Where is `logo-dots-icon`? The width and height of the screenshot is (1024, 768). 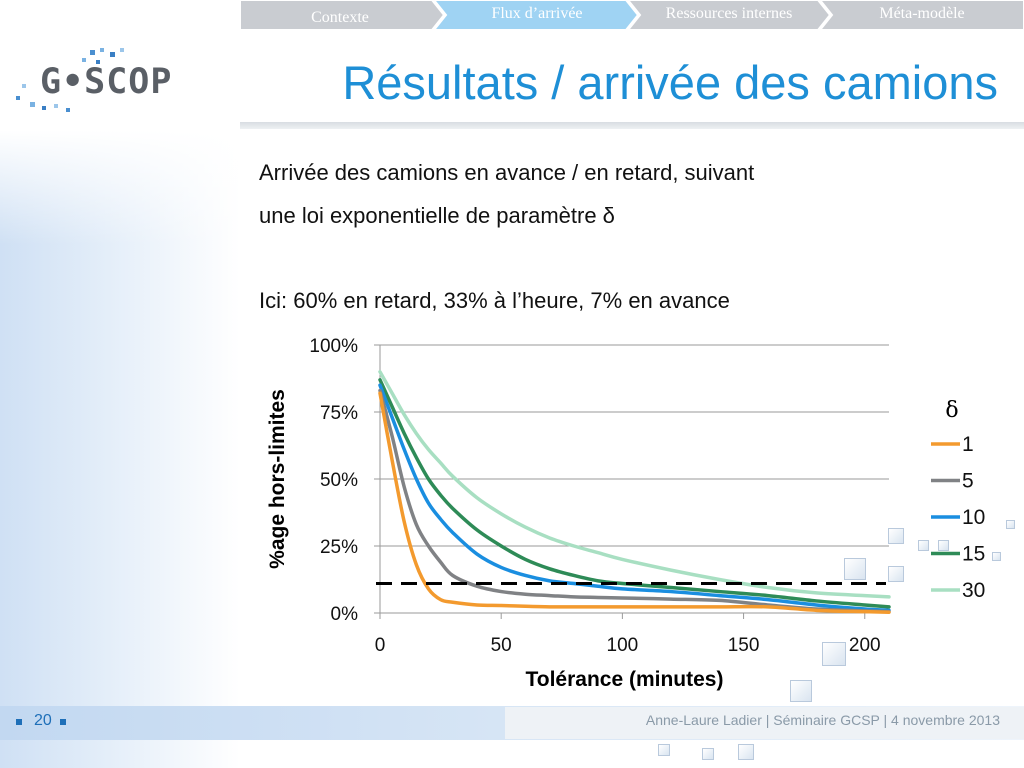
logo-dots-icon is located at coordinates (70, 80).